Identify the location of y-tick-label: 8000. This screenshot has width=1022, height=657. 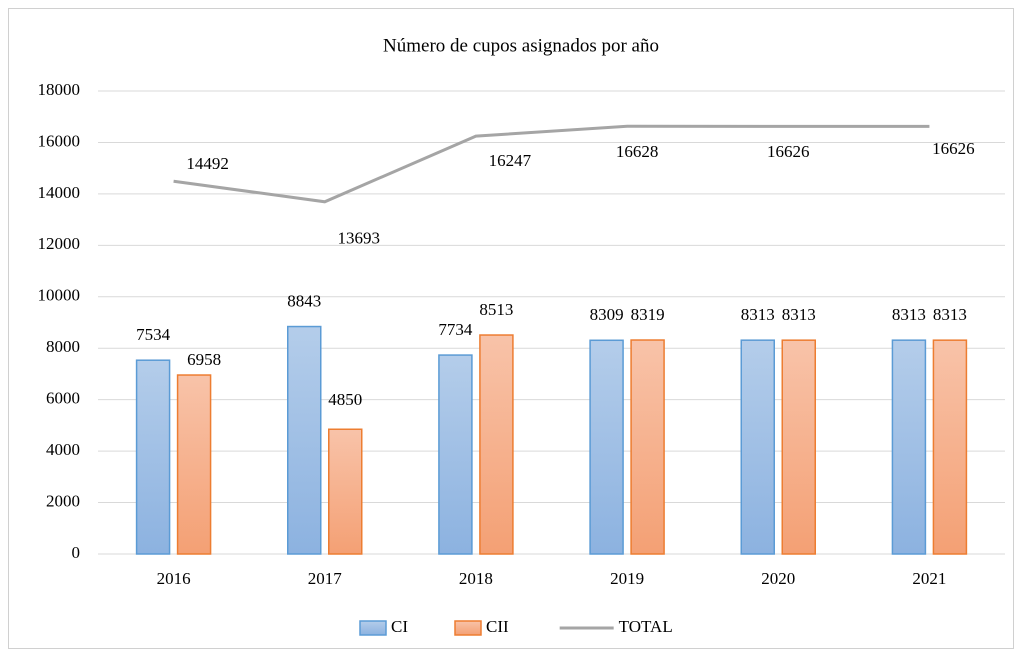
(63, 346).